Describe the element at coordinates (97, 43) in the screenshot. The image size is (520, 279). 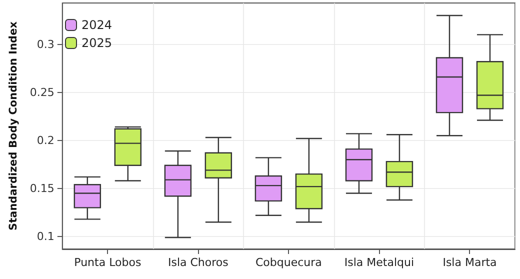
I see `legend-label: 2025` at that location.